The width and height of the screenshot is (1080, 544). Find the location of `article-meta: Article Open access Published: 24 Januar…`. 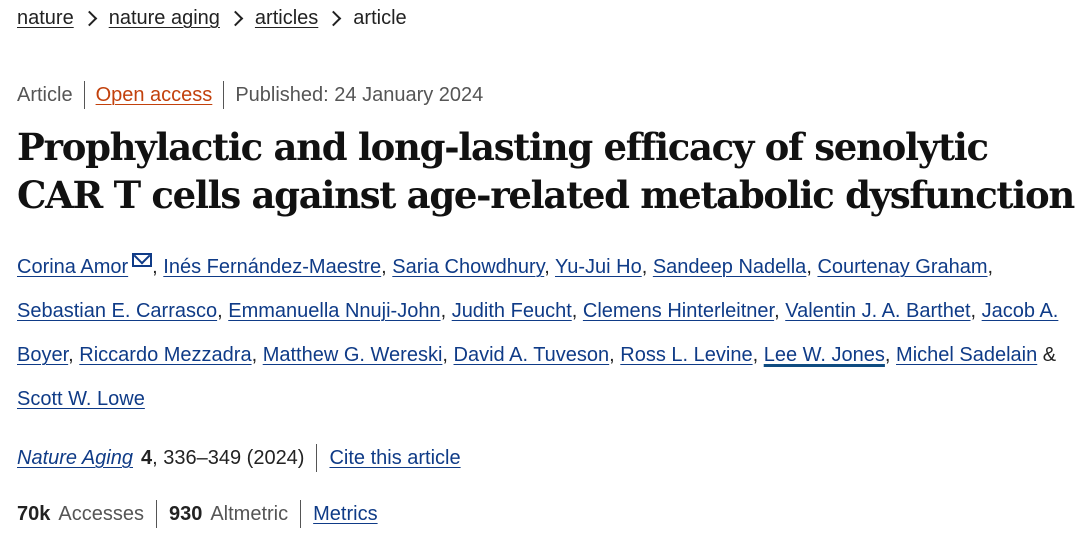

article-meta: Article Open access Published: 24 Januar… is located at coordinates (250, 95).